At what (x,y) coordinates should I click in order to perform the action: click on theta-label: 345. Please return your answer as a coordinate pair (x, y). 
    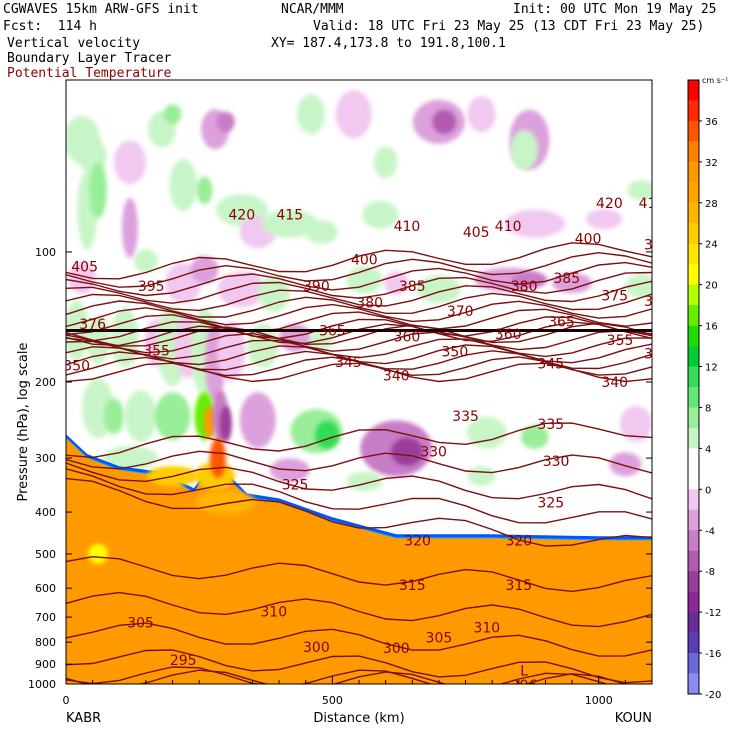
    Looking at the image, I should click on (550, 364).